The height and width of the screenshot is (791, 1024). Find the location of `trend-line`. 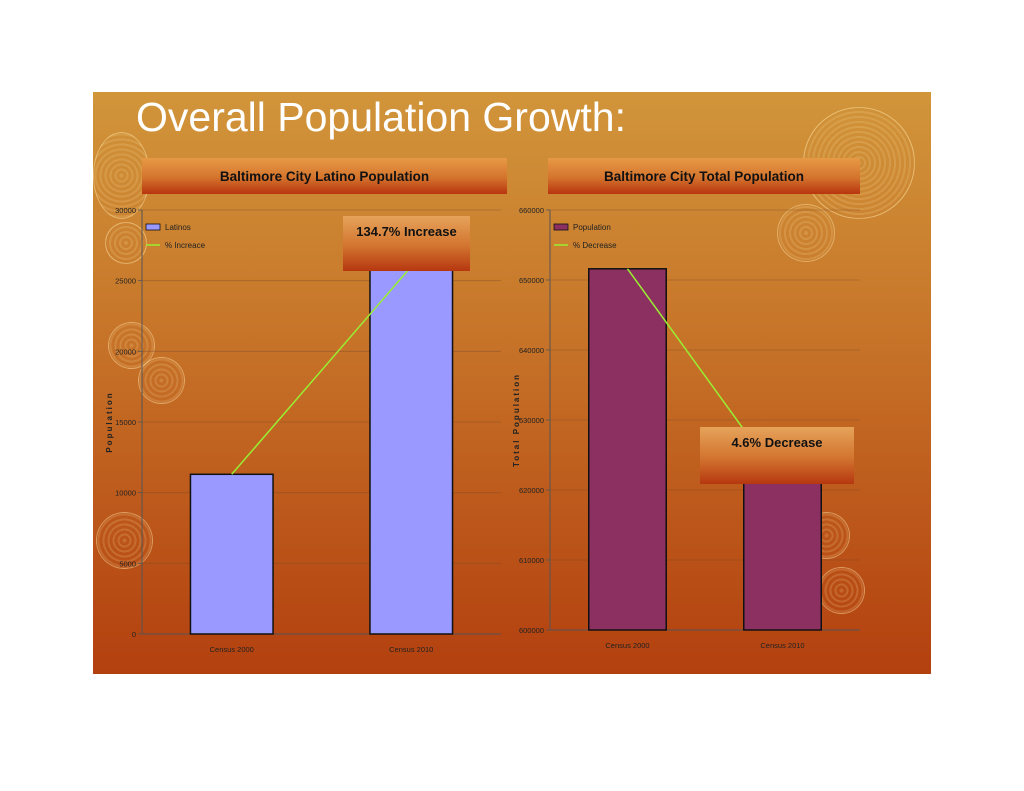

trend-line is located at coordinates (321, 370).